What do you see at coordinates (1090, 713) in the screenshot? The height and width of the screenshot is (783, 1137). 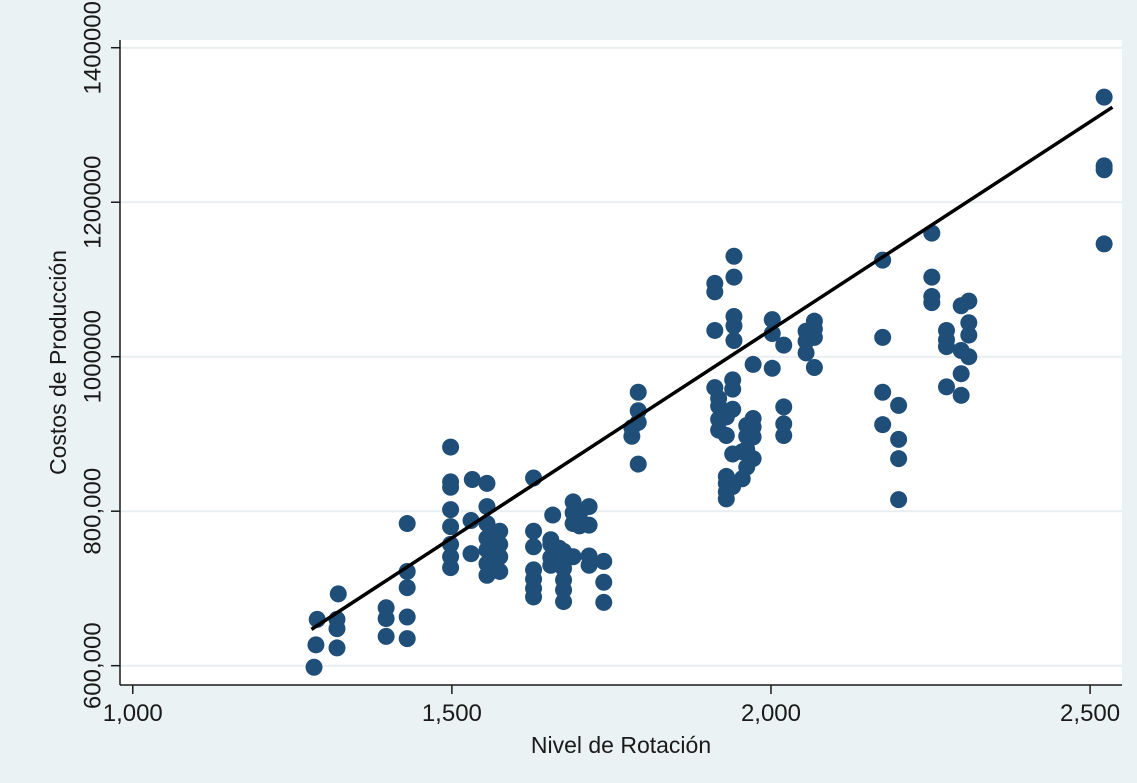 I see `x-tick-label: 2,500` at bounding box center [1090, 713].